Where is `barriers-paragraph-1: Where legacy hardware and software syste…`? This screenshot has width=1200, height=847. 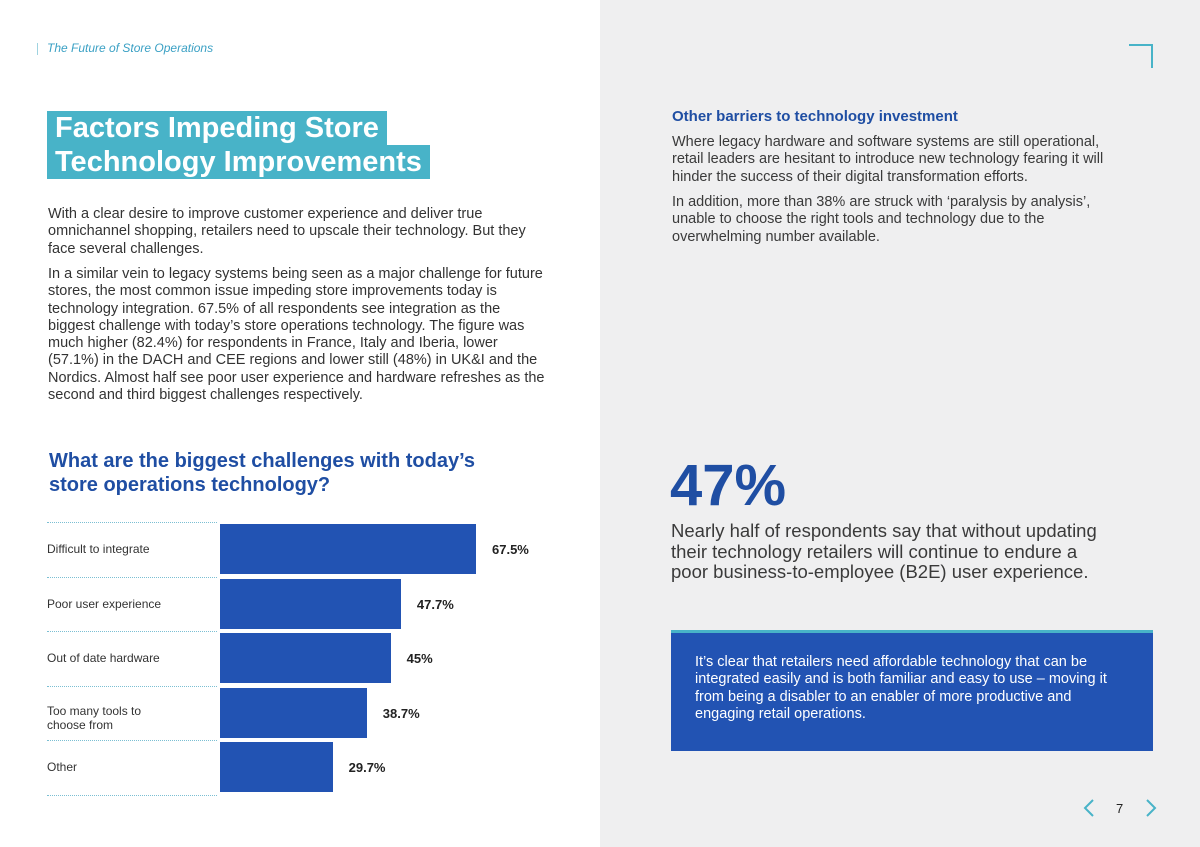
barriers-paragraph-1: Where legacy hardware and software syste… is located at coordinates (888, 159).